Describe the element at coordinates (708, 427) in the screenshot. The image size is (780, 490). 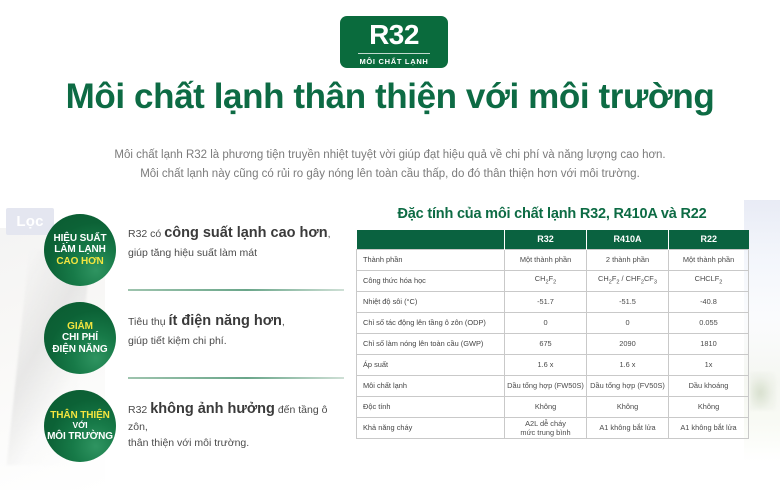
I see `table-cell-r22: A1 không bắt lửa` at that location.